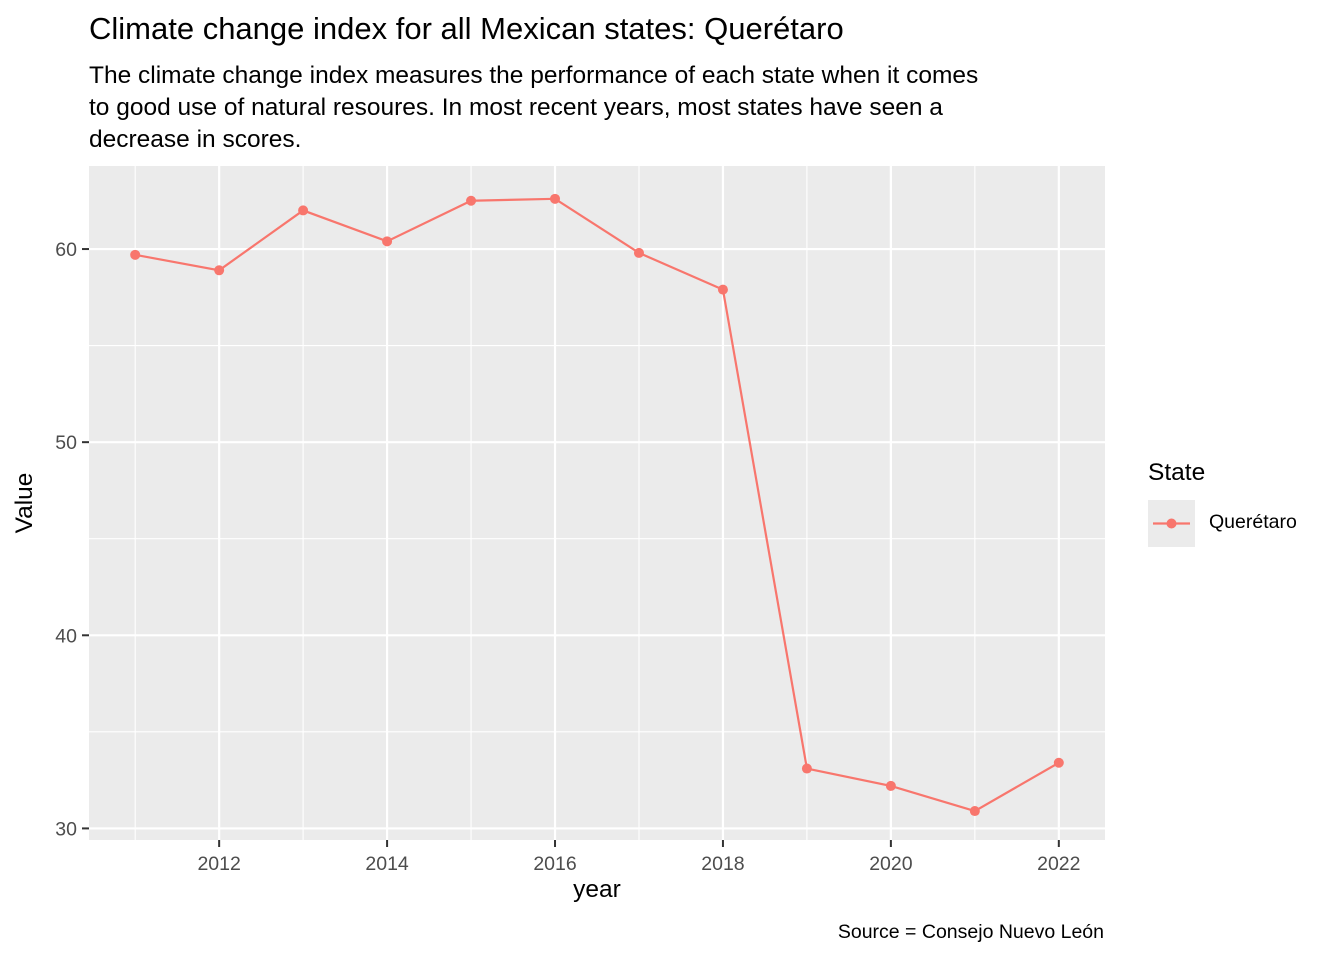  Describe the element at coordinates (1058, 864) in the screenshot. I see `x-tick-label: 2022` at that location.